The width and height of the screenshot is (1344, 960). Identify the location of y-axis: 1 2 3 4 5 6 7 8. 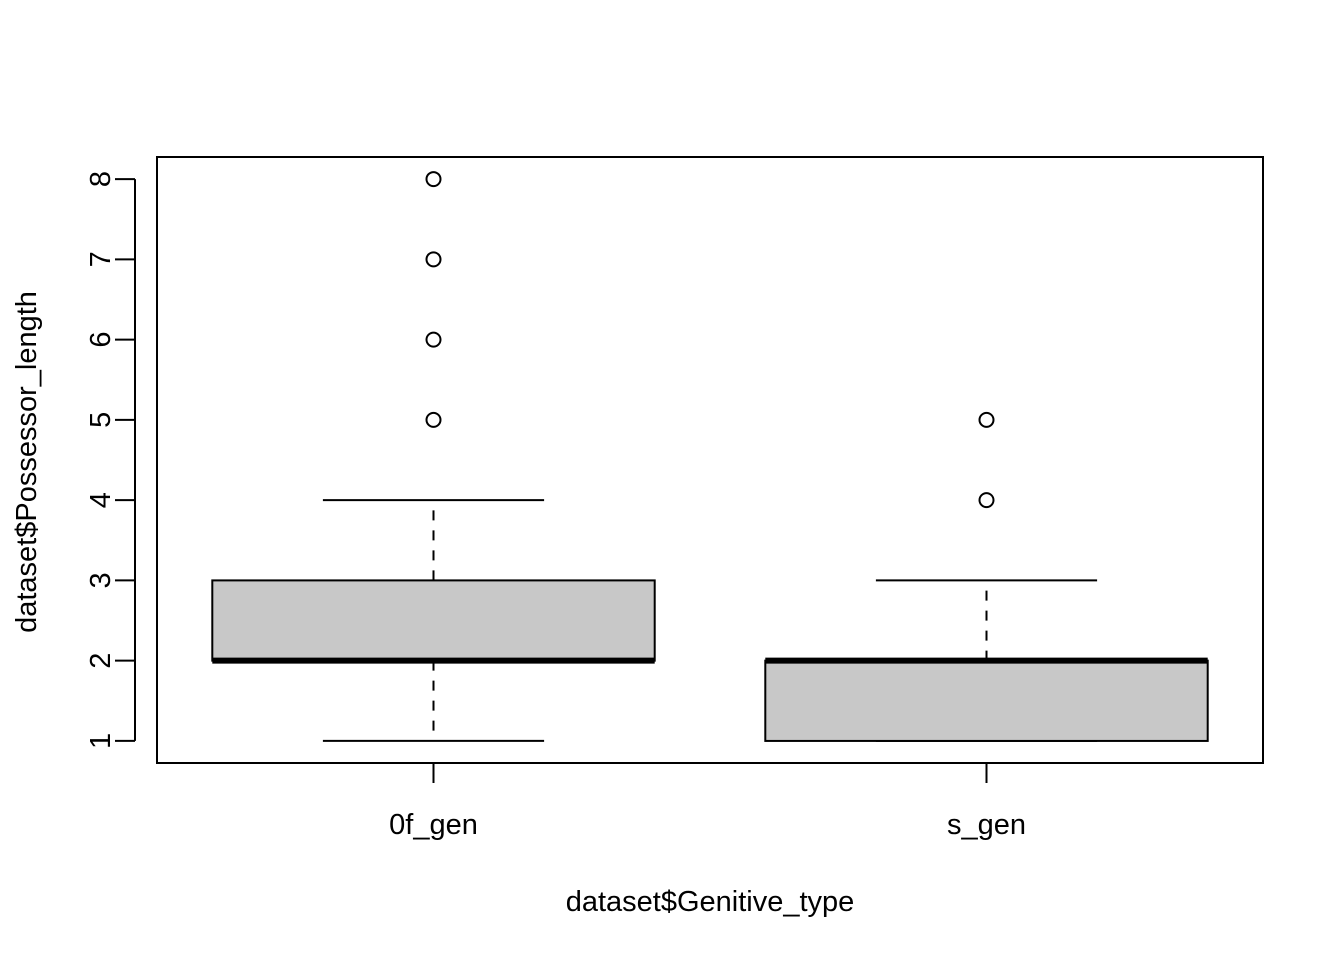
(110, 460).